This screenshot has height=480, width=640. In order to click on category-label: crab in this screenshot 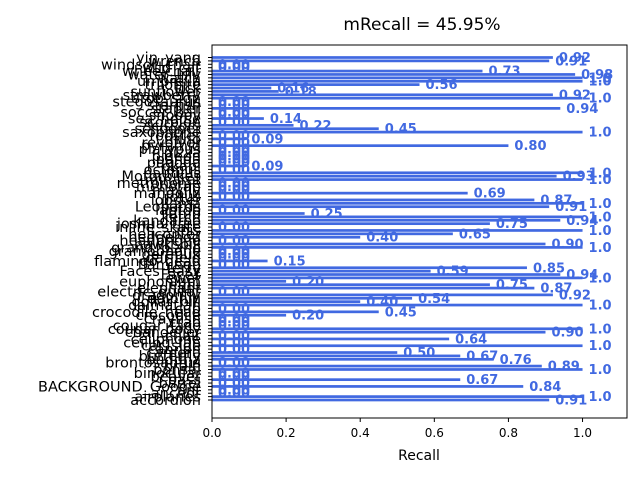, I will do `click(185, 323)`.